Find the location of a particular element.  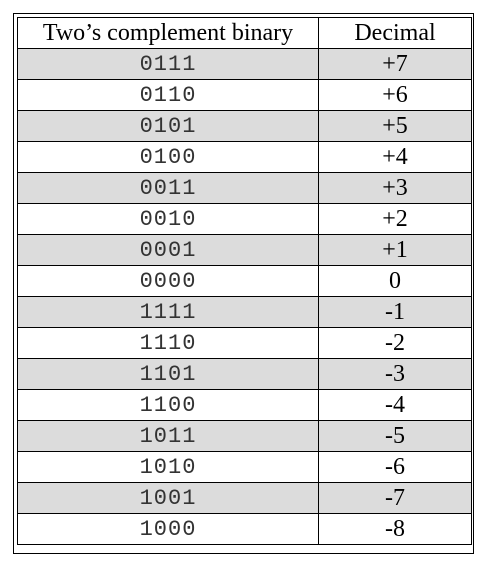

binary-cell: 1100 is located at coordinates (168, 405).